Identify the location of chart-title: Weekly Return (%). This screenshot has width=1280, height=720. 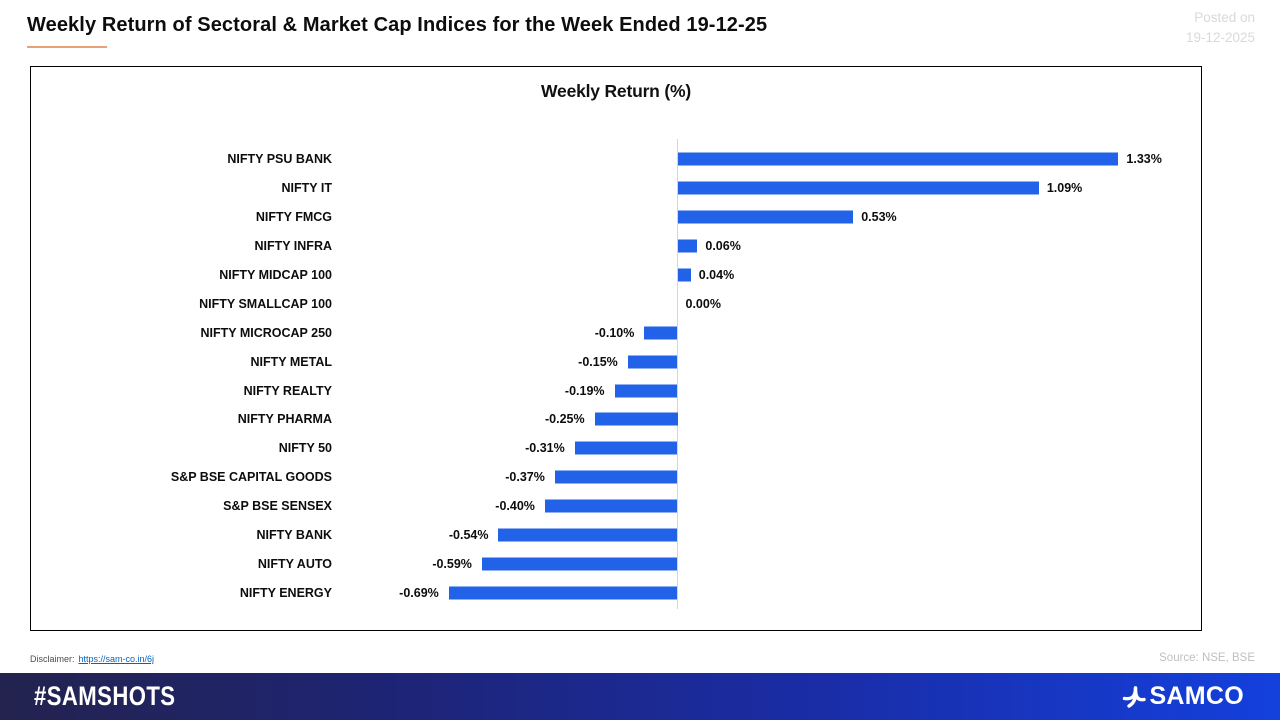
(616, 91).